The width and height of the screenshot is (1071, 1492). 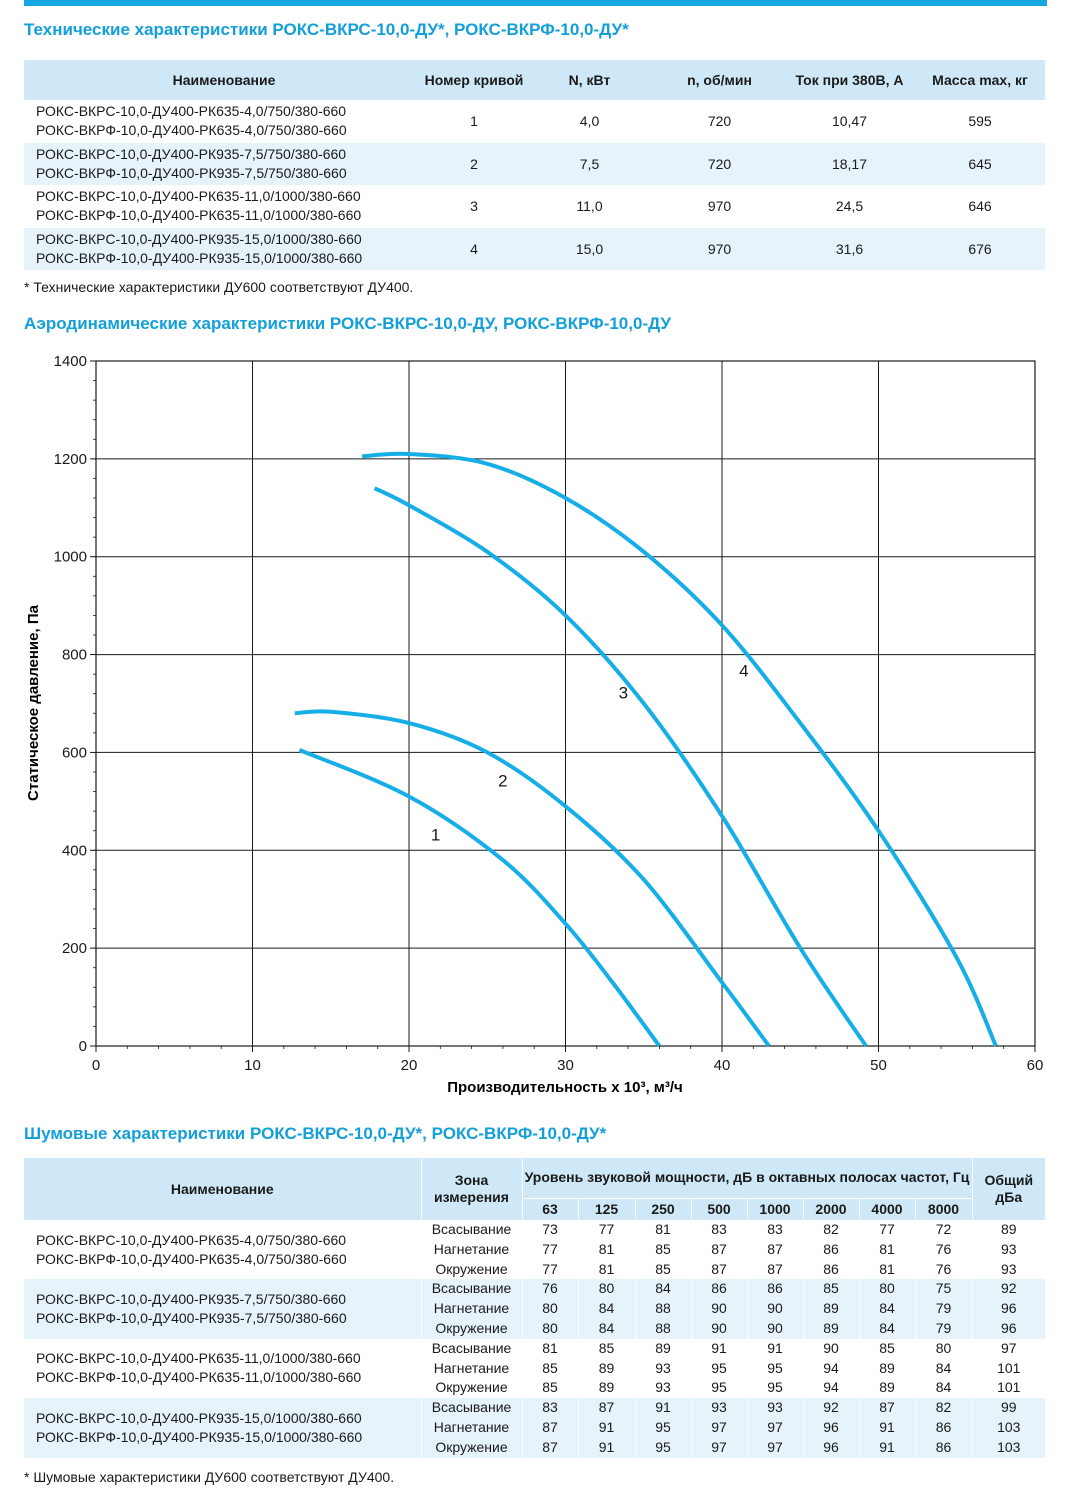 What do you see at coordinates (719, 80) in the screenshot?
I see `tech-header-rpm: n, об/мин` at bounding box center [719, 80].